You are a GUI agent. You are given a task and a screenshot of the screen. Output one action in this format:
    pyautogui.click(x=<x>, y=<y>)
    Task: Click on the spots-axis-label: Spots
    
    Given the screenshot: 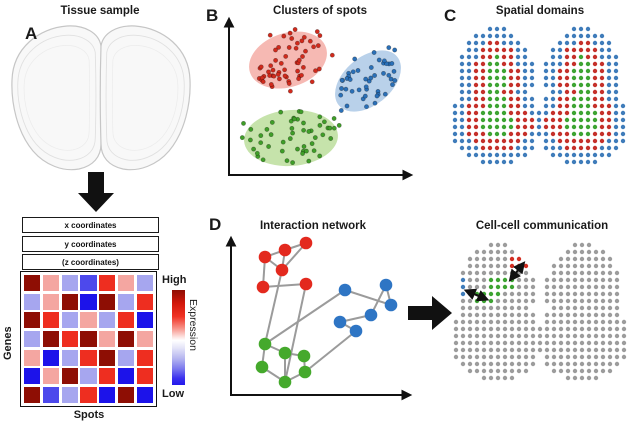 What is the action you would take?
    pyautogui.click(x=89, y=415)
    